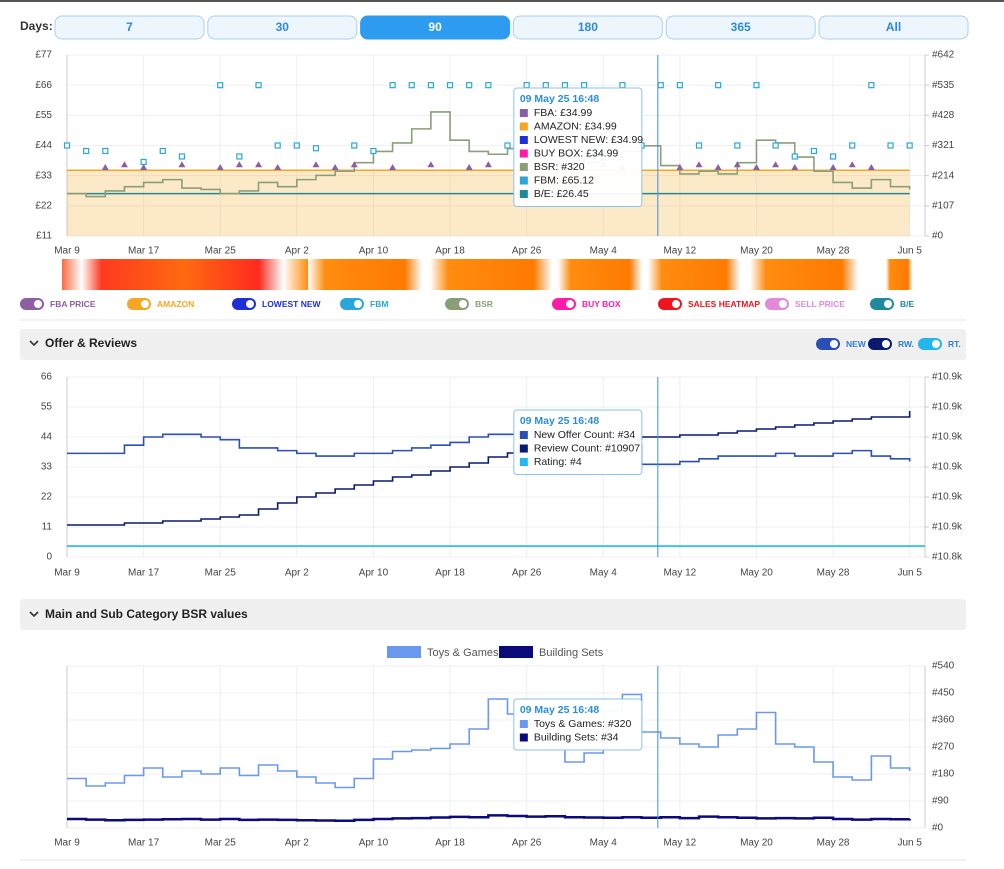 This screenshot has width=1004, height=869. I want to click on day-button-label: 7, so click(129, 27).